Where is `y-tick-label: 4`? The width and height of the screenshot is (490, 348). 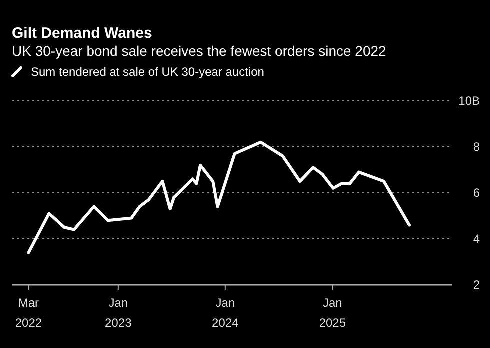 y-tick-label: 4 is located at coordinates (476, 239).